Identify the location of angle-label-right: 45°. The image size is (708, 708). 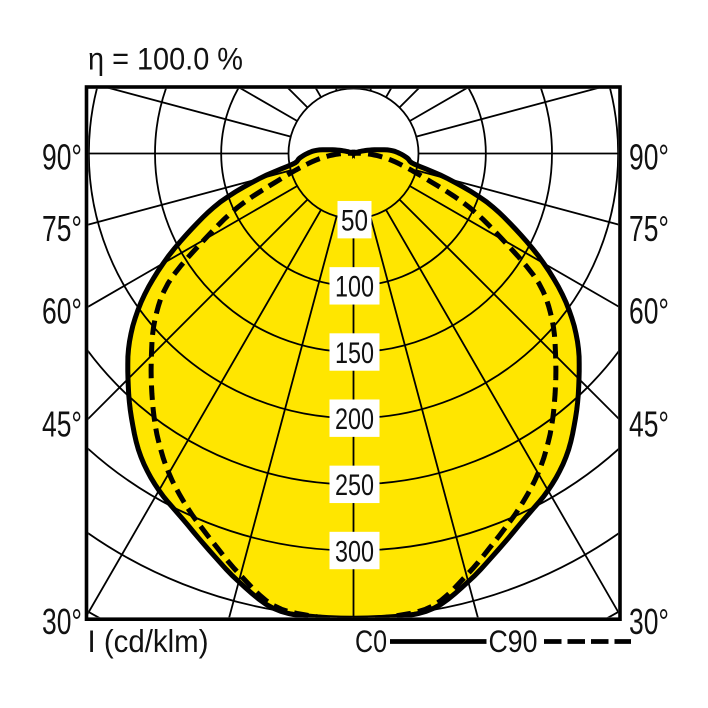
(649, 423).